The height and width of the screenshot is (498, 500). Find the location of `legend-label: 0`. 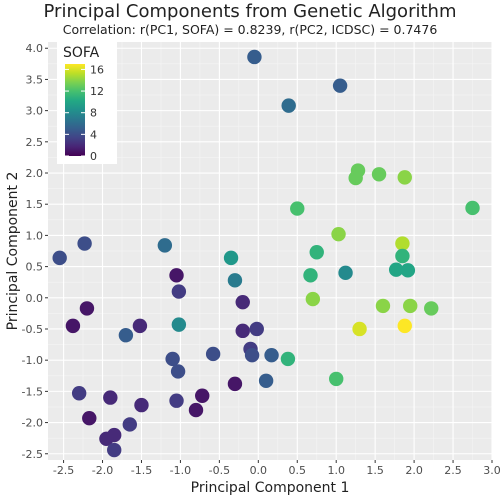

legend-label: 0 is located at coordinates (93, 156).